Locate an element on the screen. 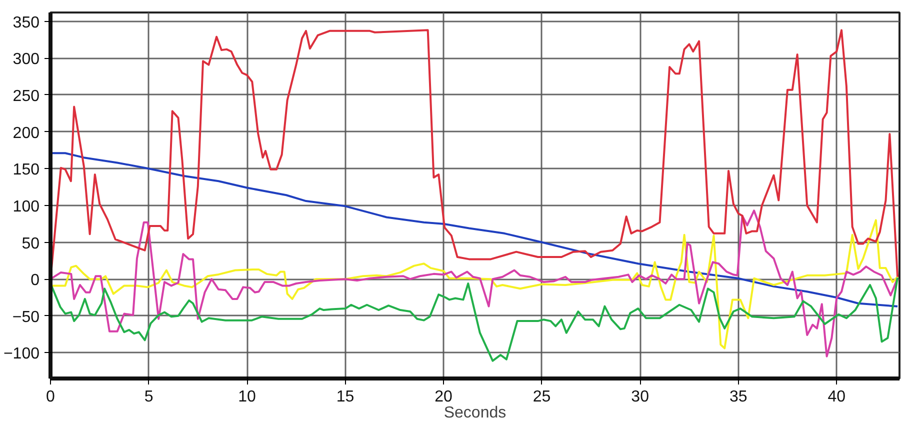 This screenshot has height=428, width=910. x-tick-label: 35 is located at coordinates (738, 397).